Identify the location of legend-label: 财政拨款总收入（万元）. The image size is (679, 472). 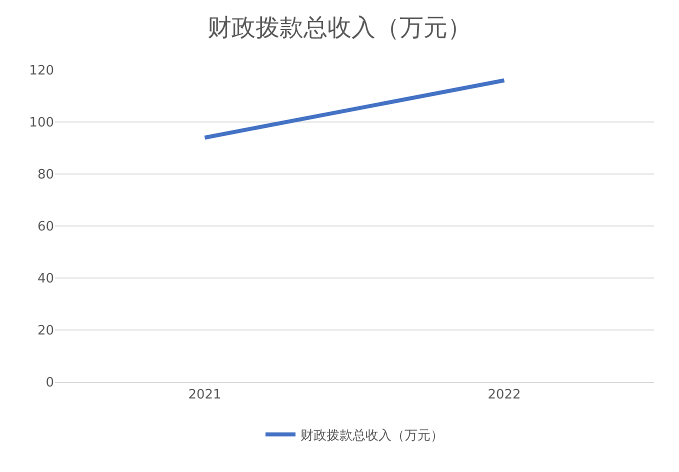
(372, 436).